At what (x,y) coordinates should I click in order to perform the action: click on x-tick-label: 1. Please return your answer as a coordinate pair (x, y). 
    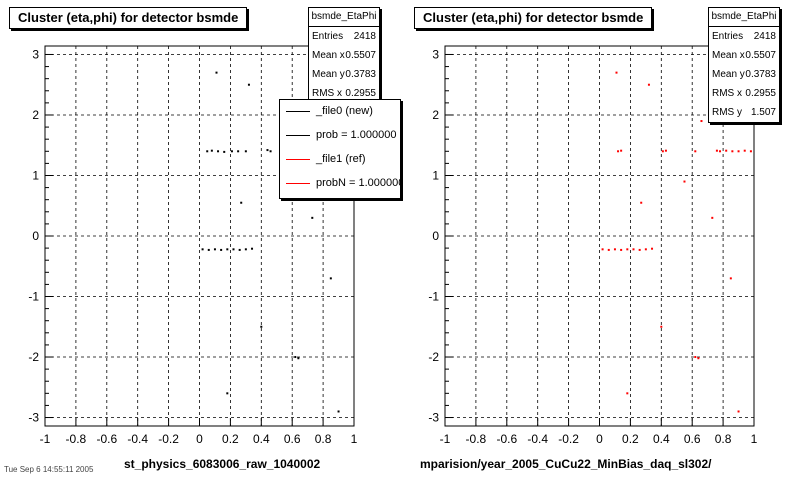
    Looking at the image, I should click on (754, 439).